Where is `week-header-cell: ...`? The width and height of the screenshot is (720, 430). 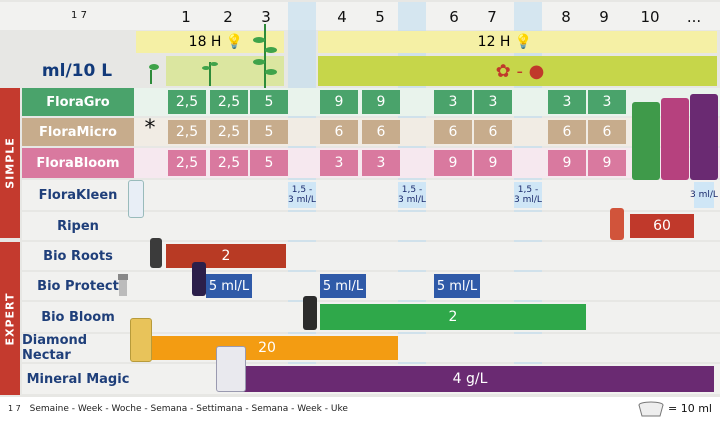 week-header-cell: ... is located at coordinates (694, 17).